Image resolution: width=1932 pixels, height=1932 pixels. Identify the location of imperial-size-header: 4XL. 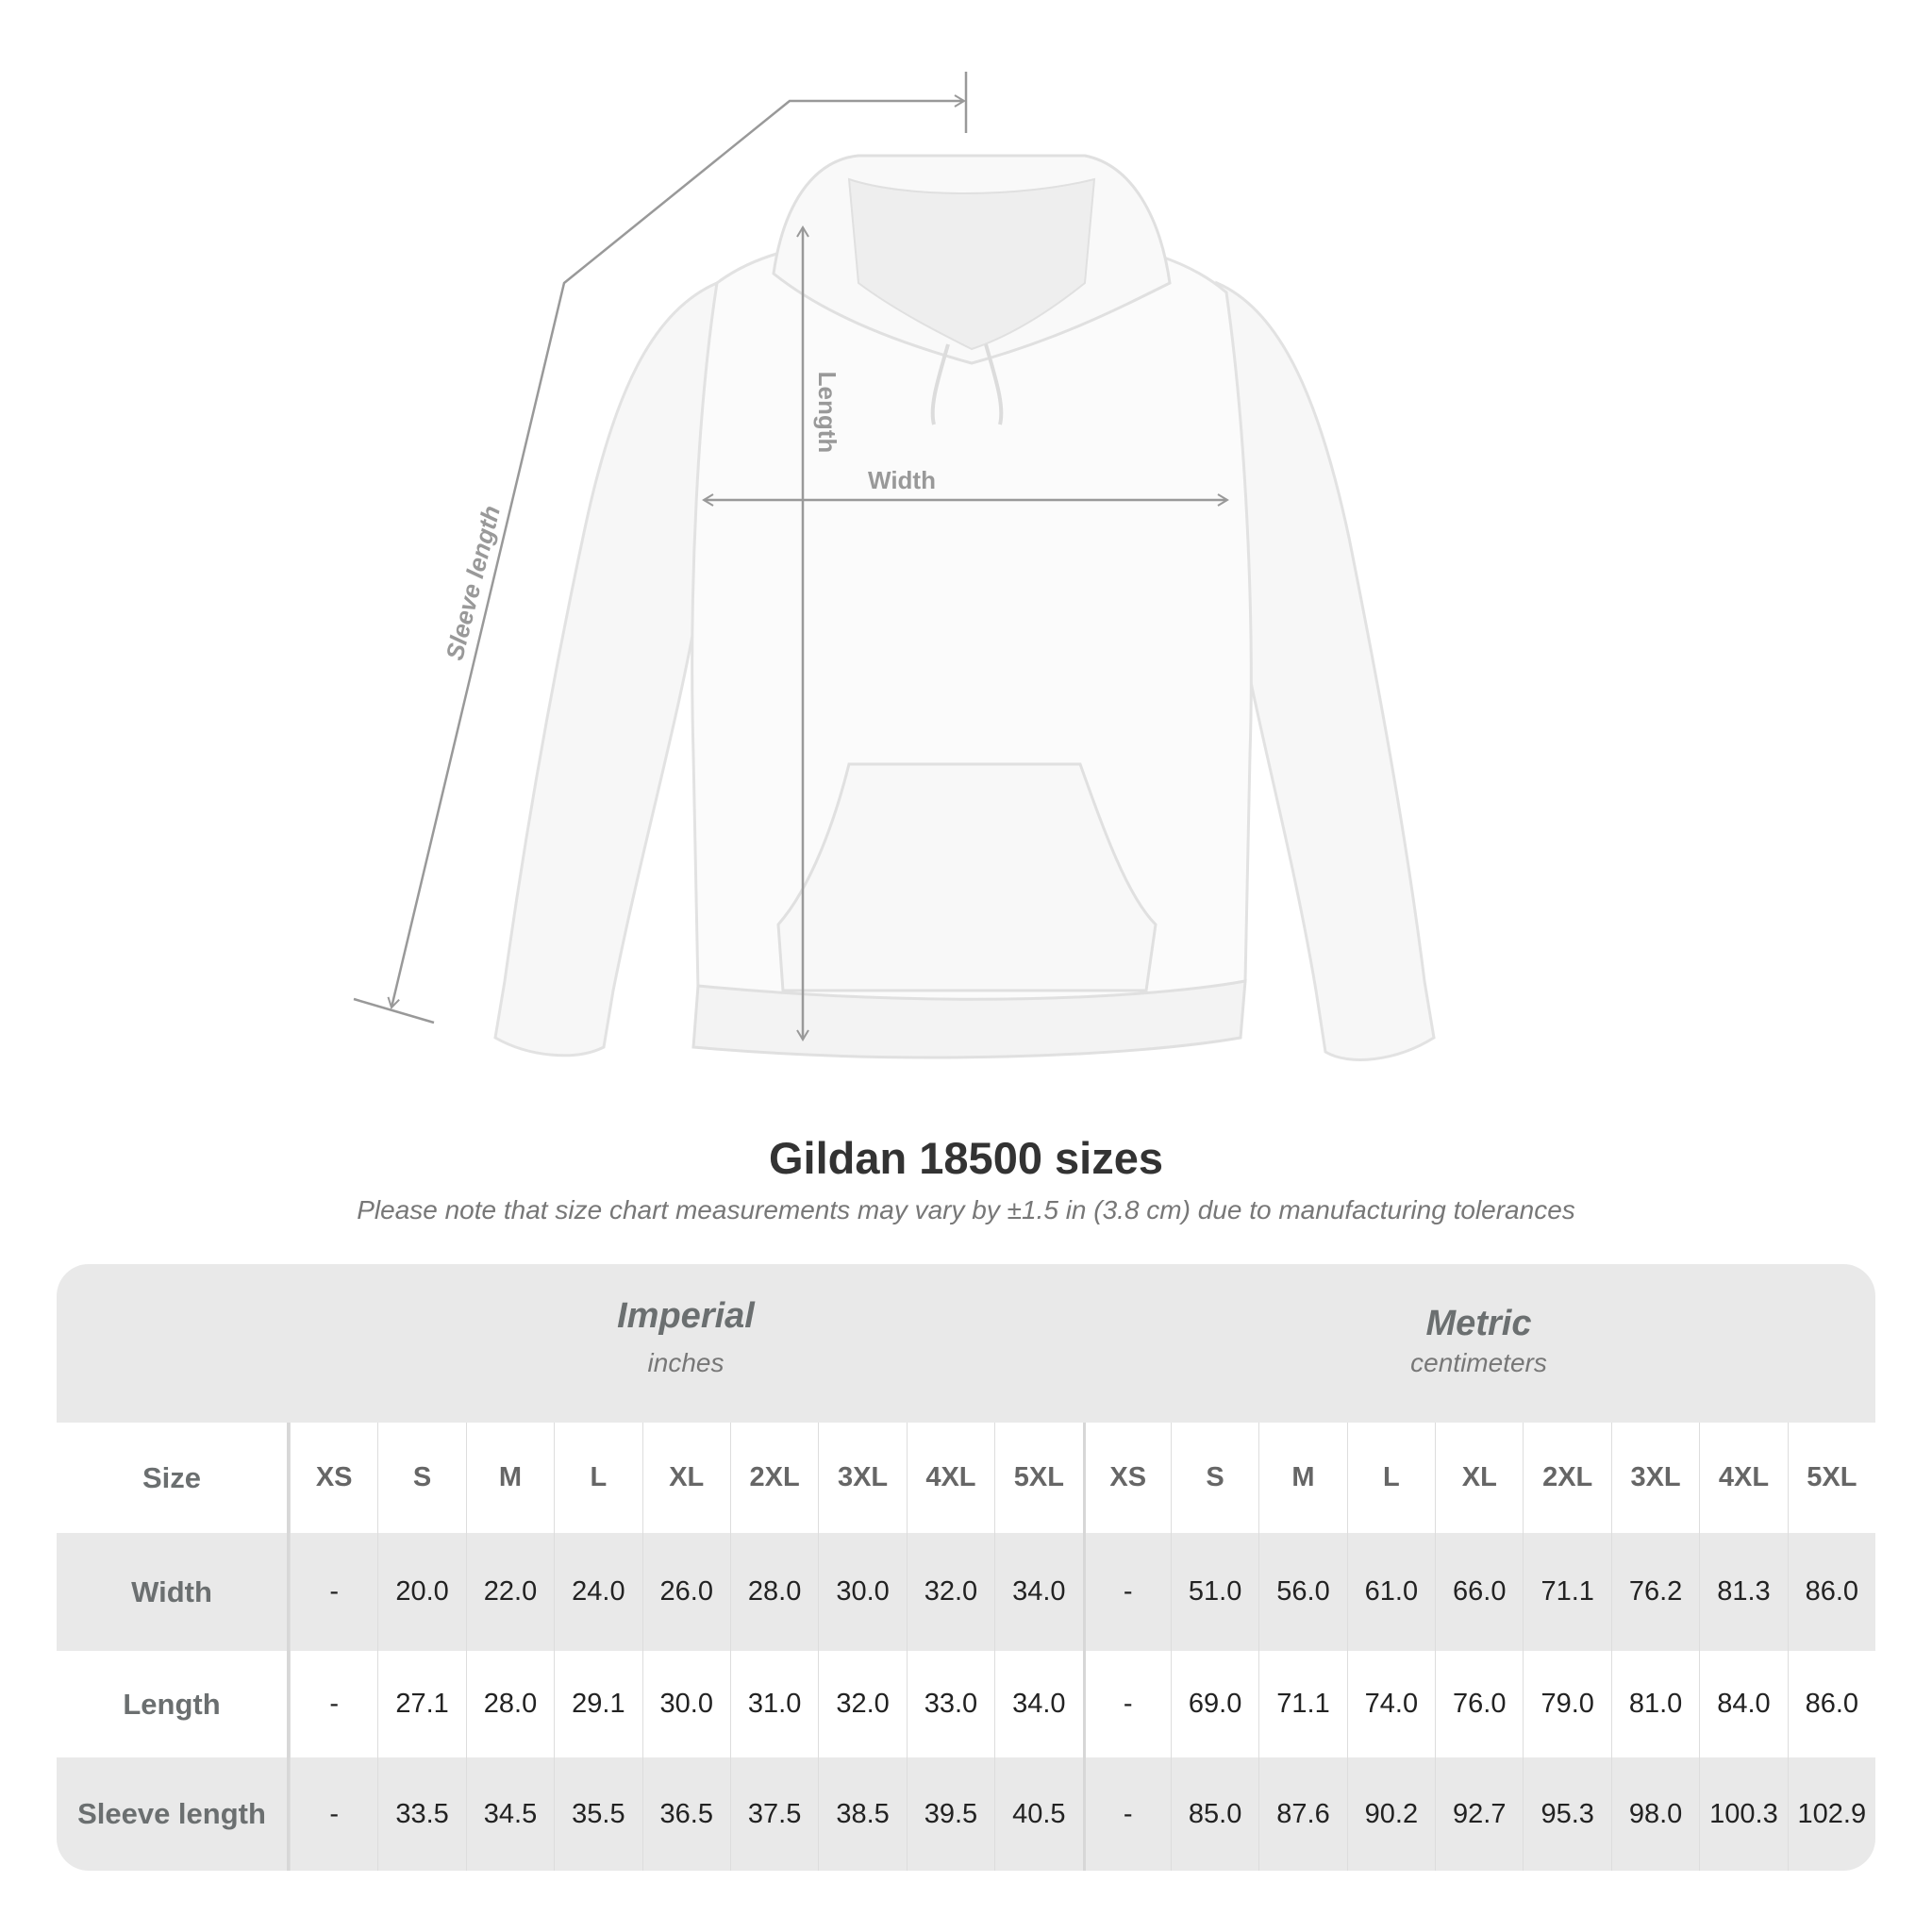
(950, 1478).